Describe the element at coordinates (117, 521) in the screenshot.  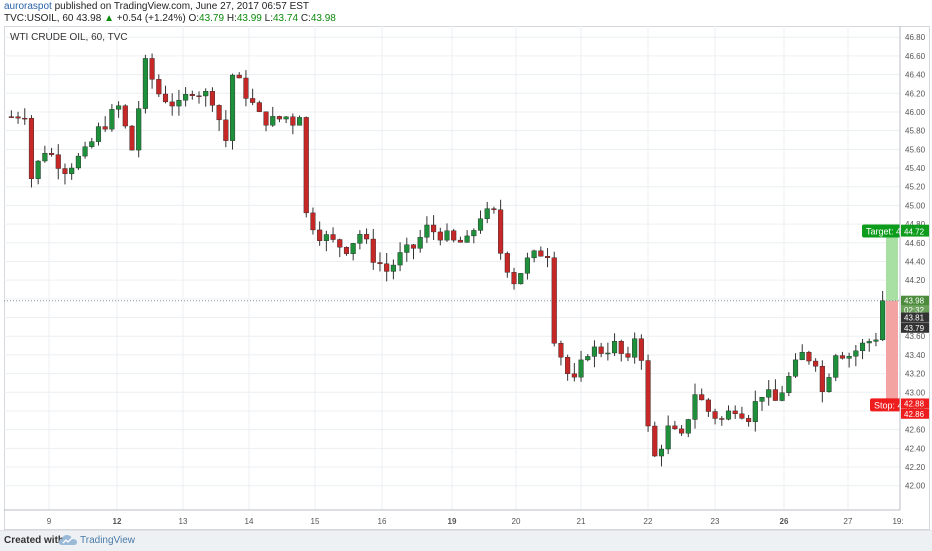
I see `x-tick-label: 12` at that location.